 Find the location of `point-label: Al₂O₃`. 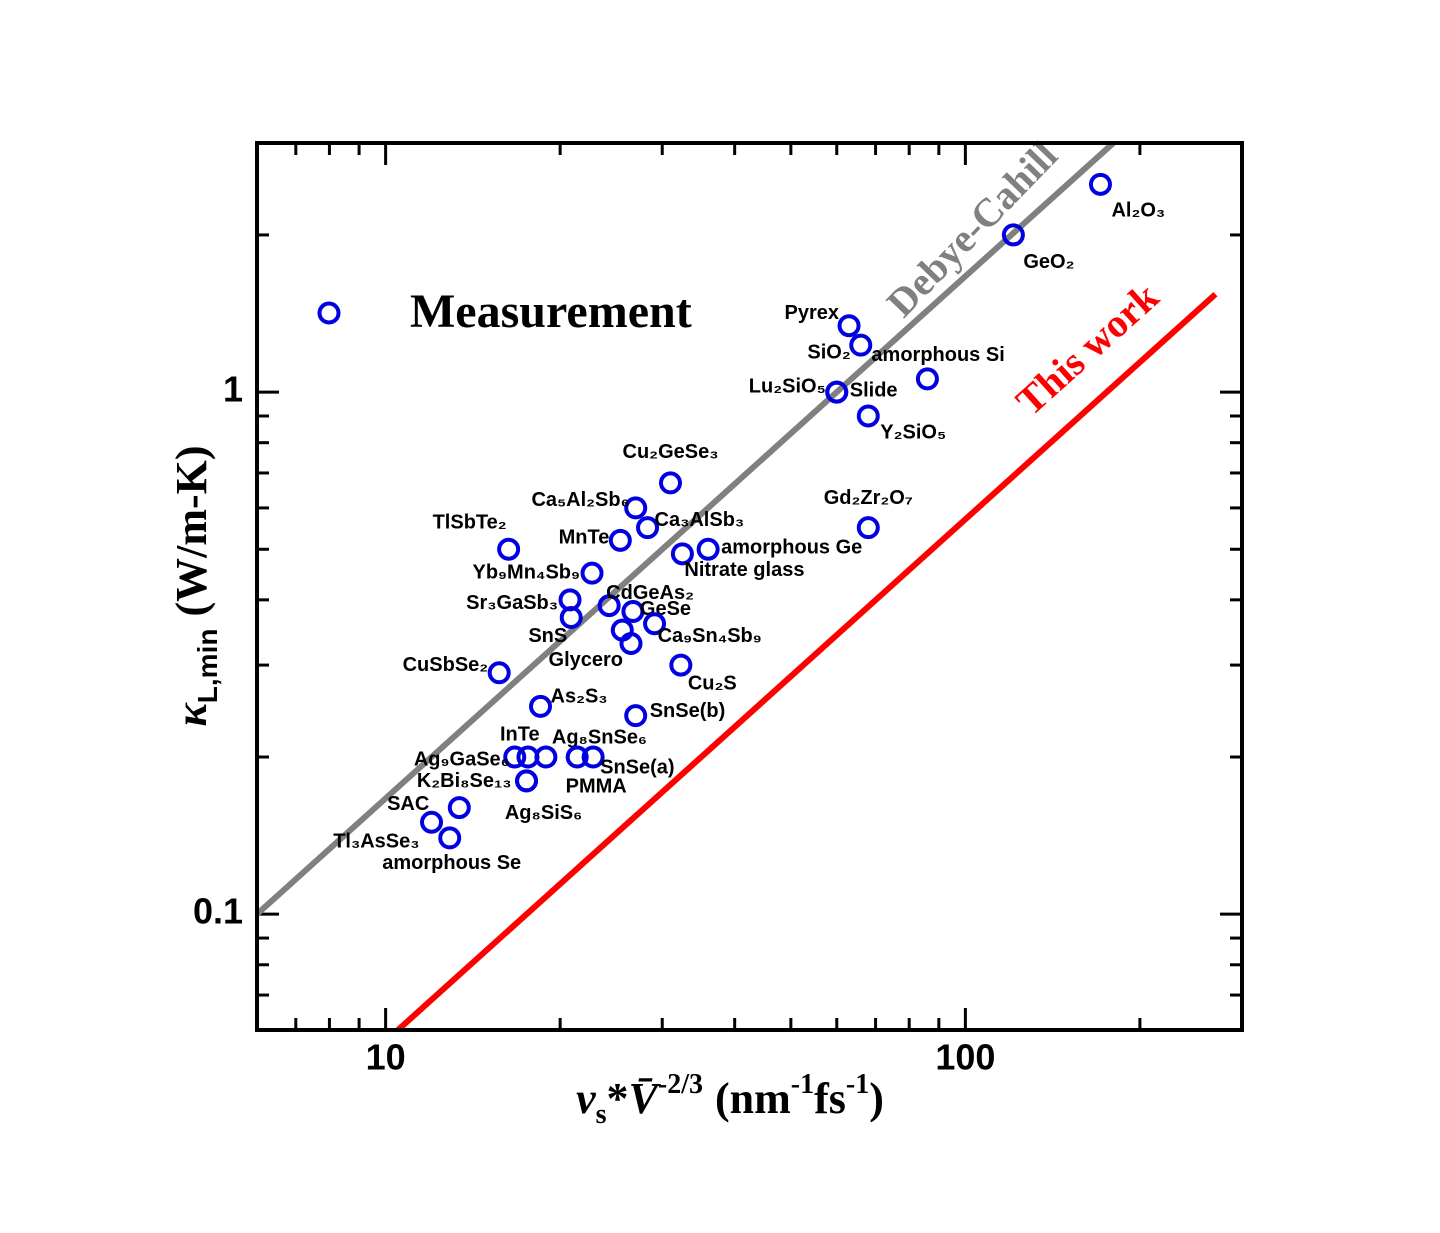

point-label: Al₂O₃ is located at coordinates (1138, 211).